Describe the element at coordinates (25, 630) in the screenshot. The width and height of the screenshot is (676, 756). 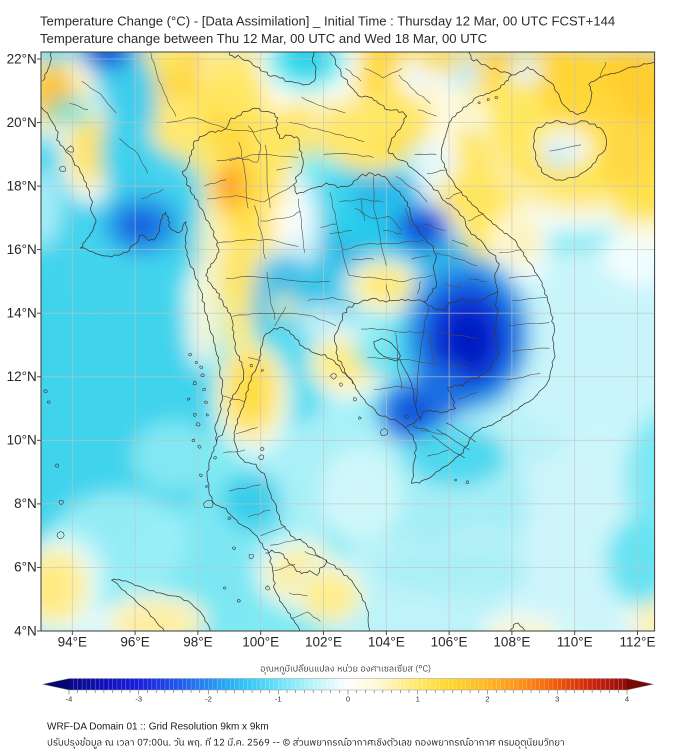
I see `svg-text: 4°N` at that location.